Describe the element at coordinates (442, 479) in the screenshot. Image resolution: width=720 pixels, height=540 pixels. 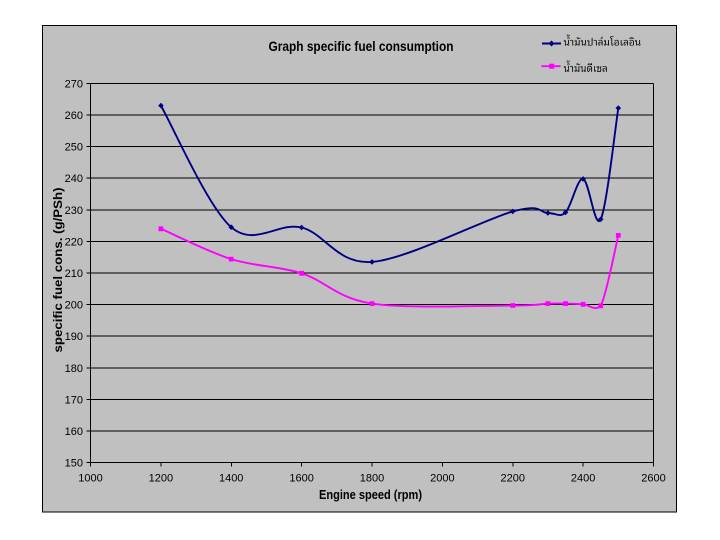
I see `svg-text: 2000` at that location.